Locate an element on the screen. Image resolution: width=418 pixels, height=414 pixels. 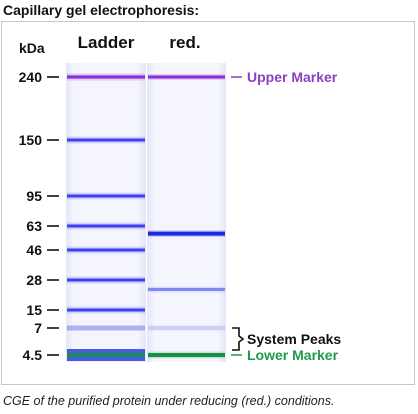
system-peaks-bracket is located at coordinates (238, 339).